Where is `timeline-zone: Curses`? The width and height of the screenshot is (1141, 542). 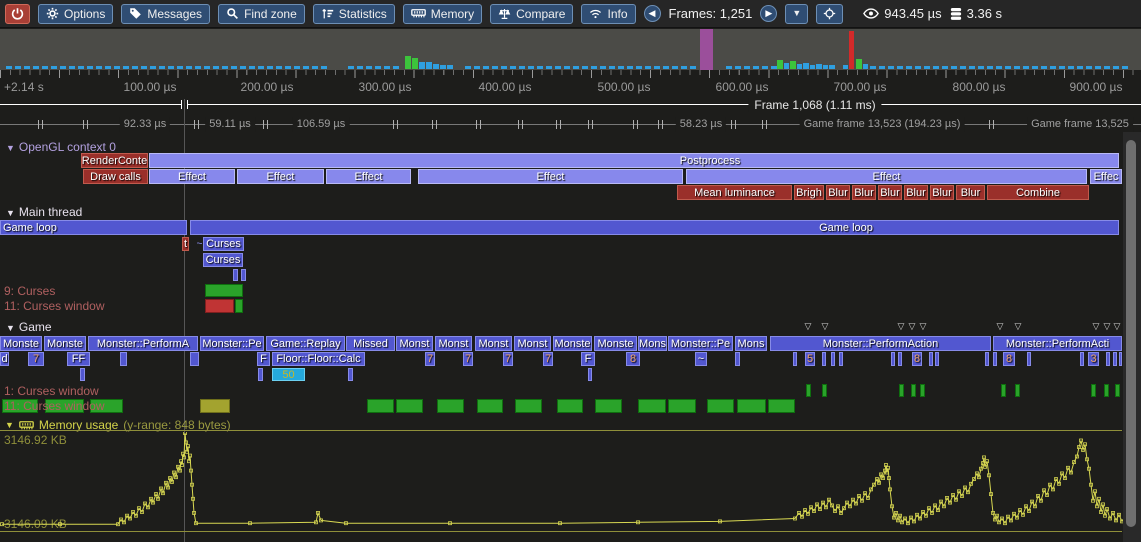
timeline-zone: Curses is located at coordinates (223, 244).